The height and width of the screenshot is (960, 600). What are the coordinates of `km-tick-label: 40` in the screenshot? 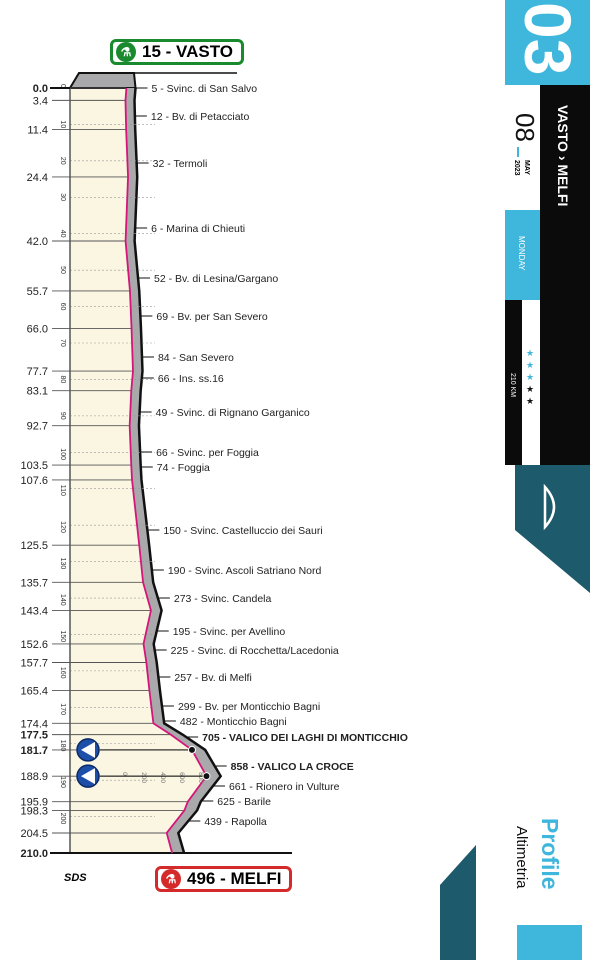 It's located at (62, 234).